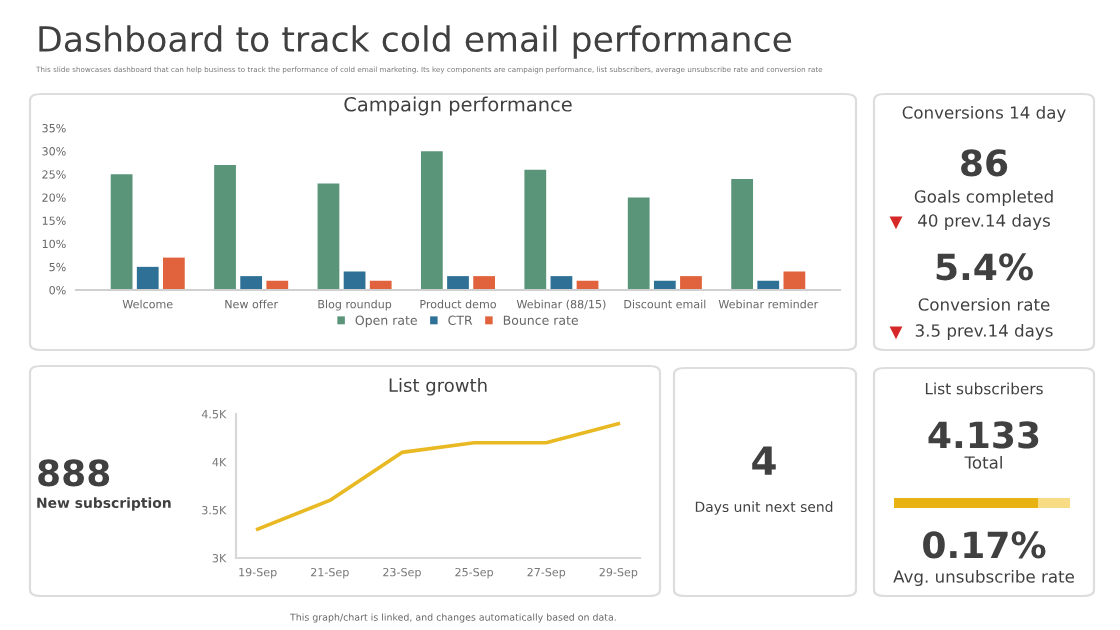 This screenshot has width=1120, height=630. I want to click on text: Conversions 14 day, so click(984, 114).